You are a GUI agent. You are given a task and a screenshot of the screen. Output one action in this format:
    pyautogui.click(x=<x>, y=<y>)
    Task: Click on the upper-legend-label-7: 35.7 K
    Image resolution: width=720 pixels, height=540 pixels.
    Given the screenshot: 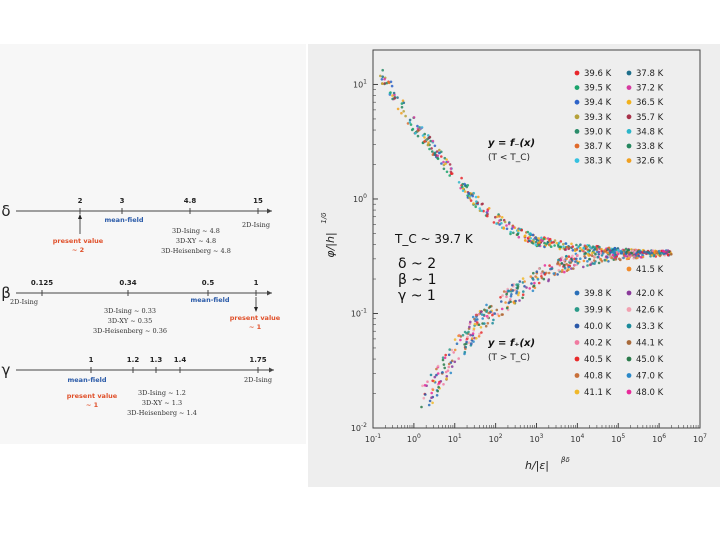 What is the action you would take?
    pyautogui.click(x=650, y=118)
    